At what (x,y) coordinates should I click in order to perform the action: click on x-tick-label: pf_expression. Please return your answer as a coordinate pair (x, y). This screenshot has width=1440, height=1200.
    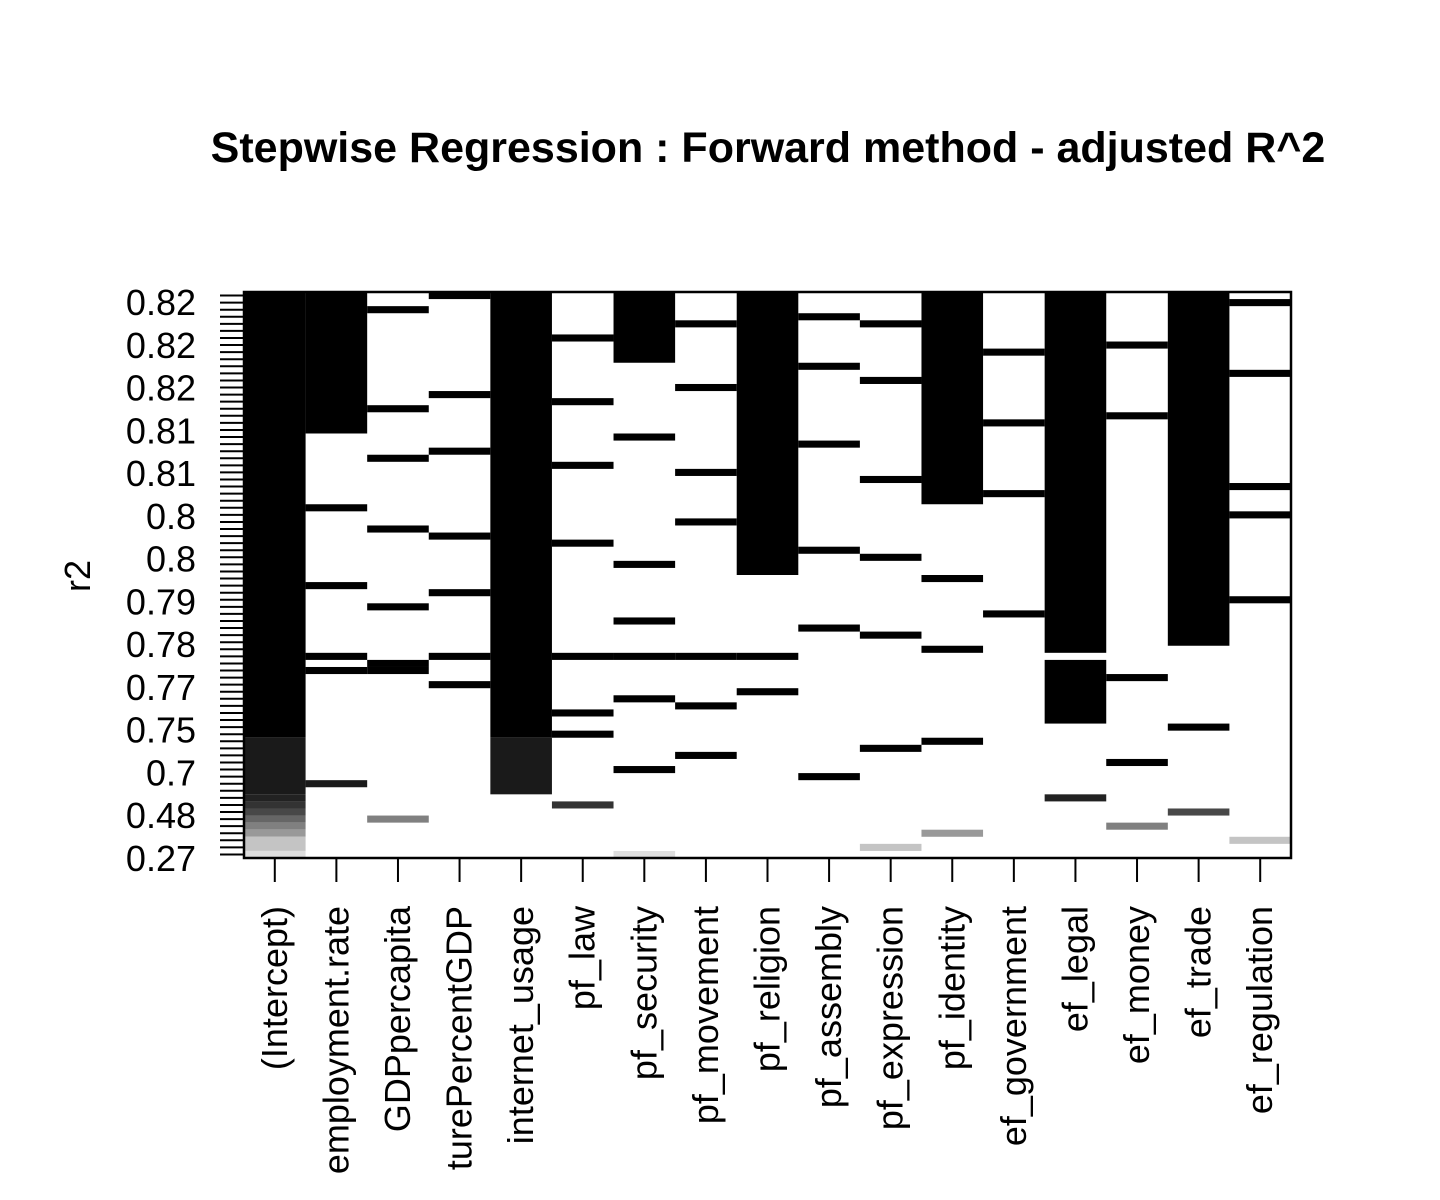
    Looking at the image, I should click on (890, 1018).